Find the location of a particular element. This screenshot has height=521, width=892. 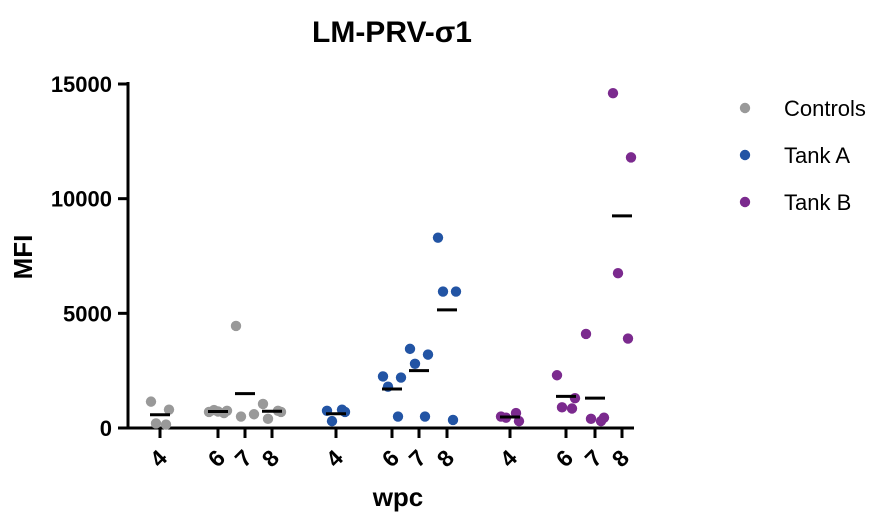

chart-title: LM-PRV-σ1 is located at coordinates (392, 32).